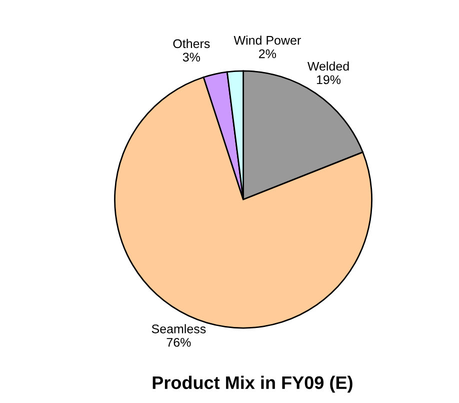 The image size is (459, 403). Describe the element at coordinates (178, 342) in the screenshot. I see `data-label: 76%` at that location.